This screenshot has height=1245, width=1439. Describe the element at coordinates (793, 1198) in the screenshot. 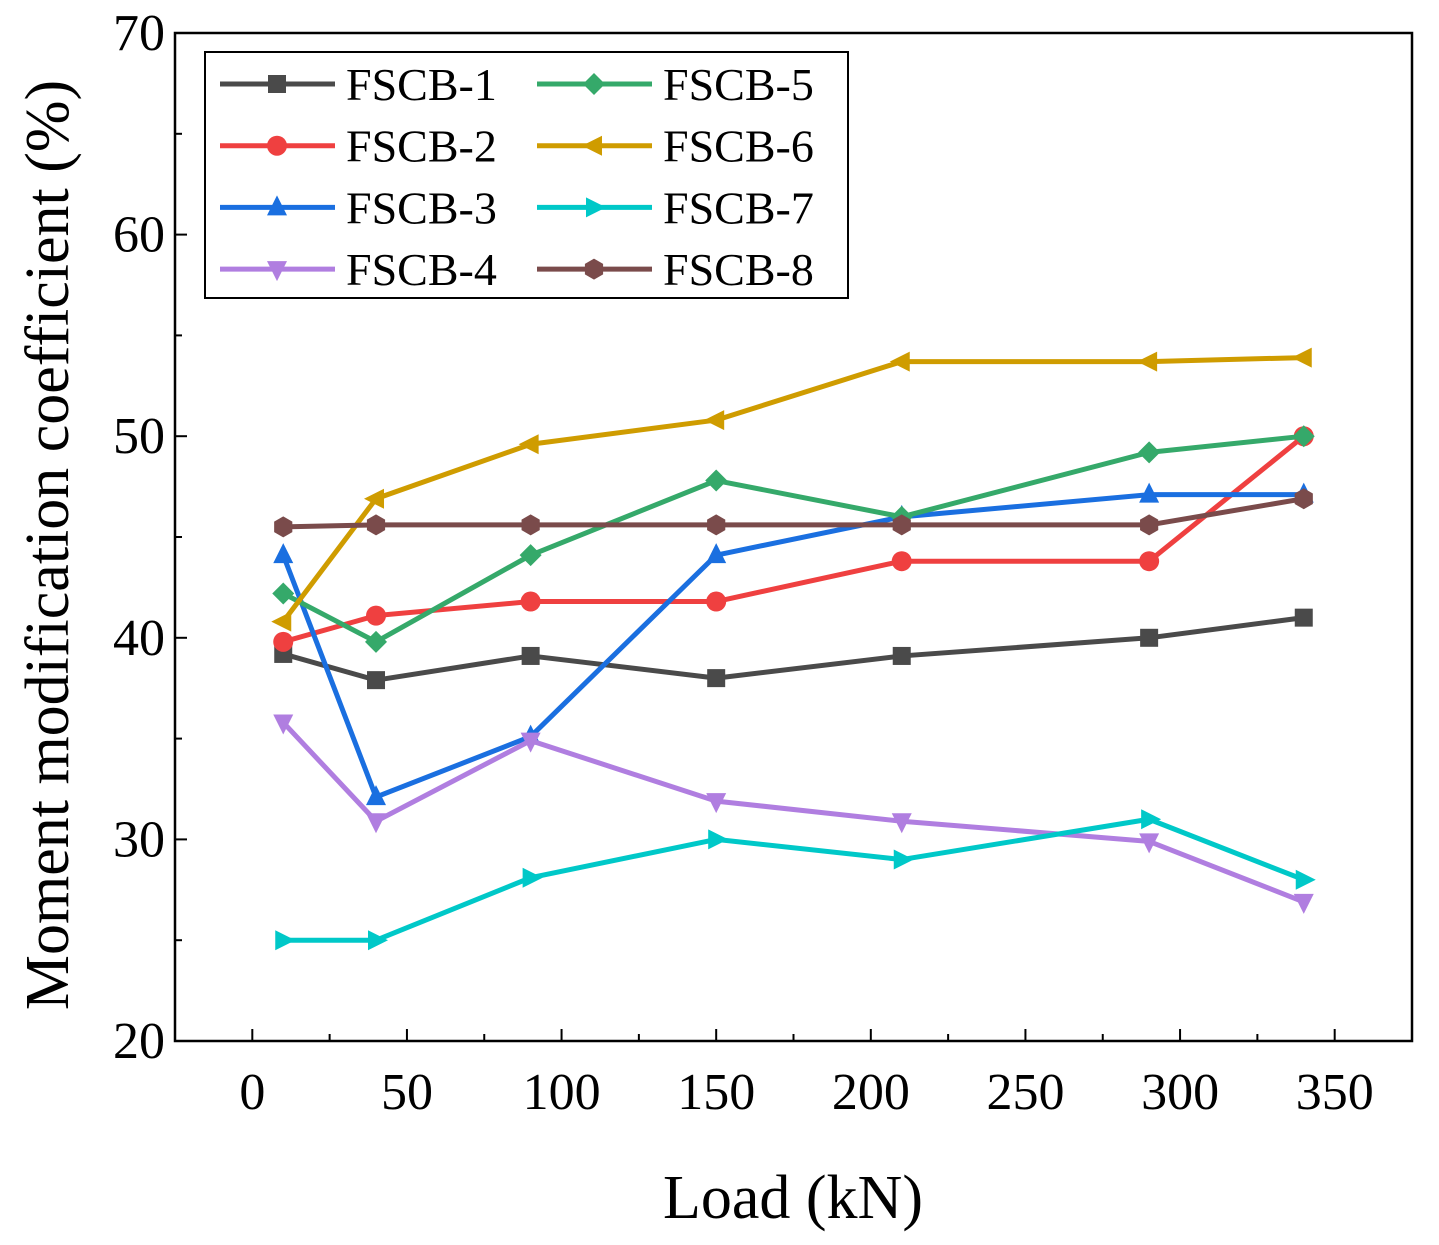

I see `x-axis-label: Load (kN)` at that location.